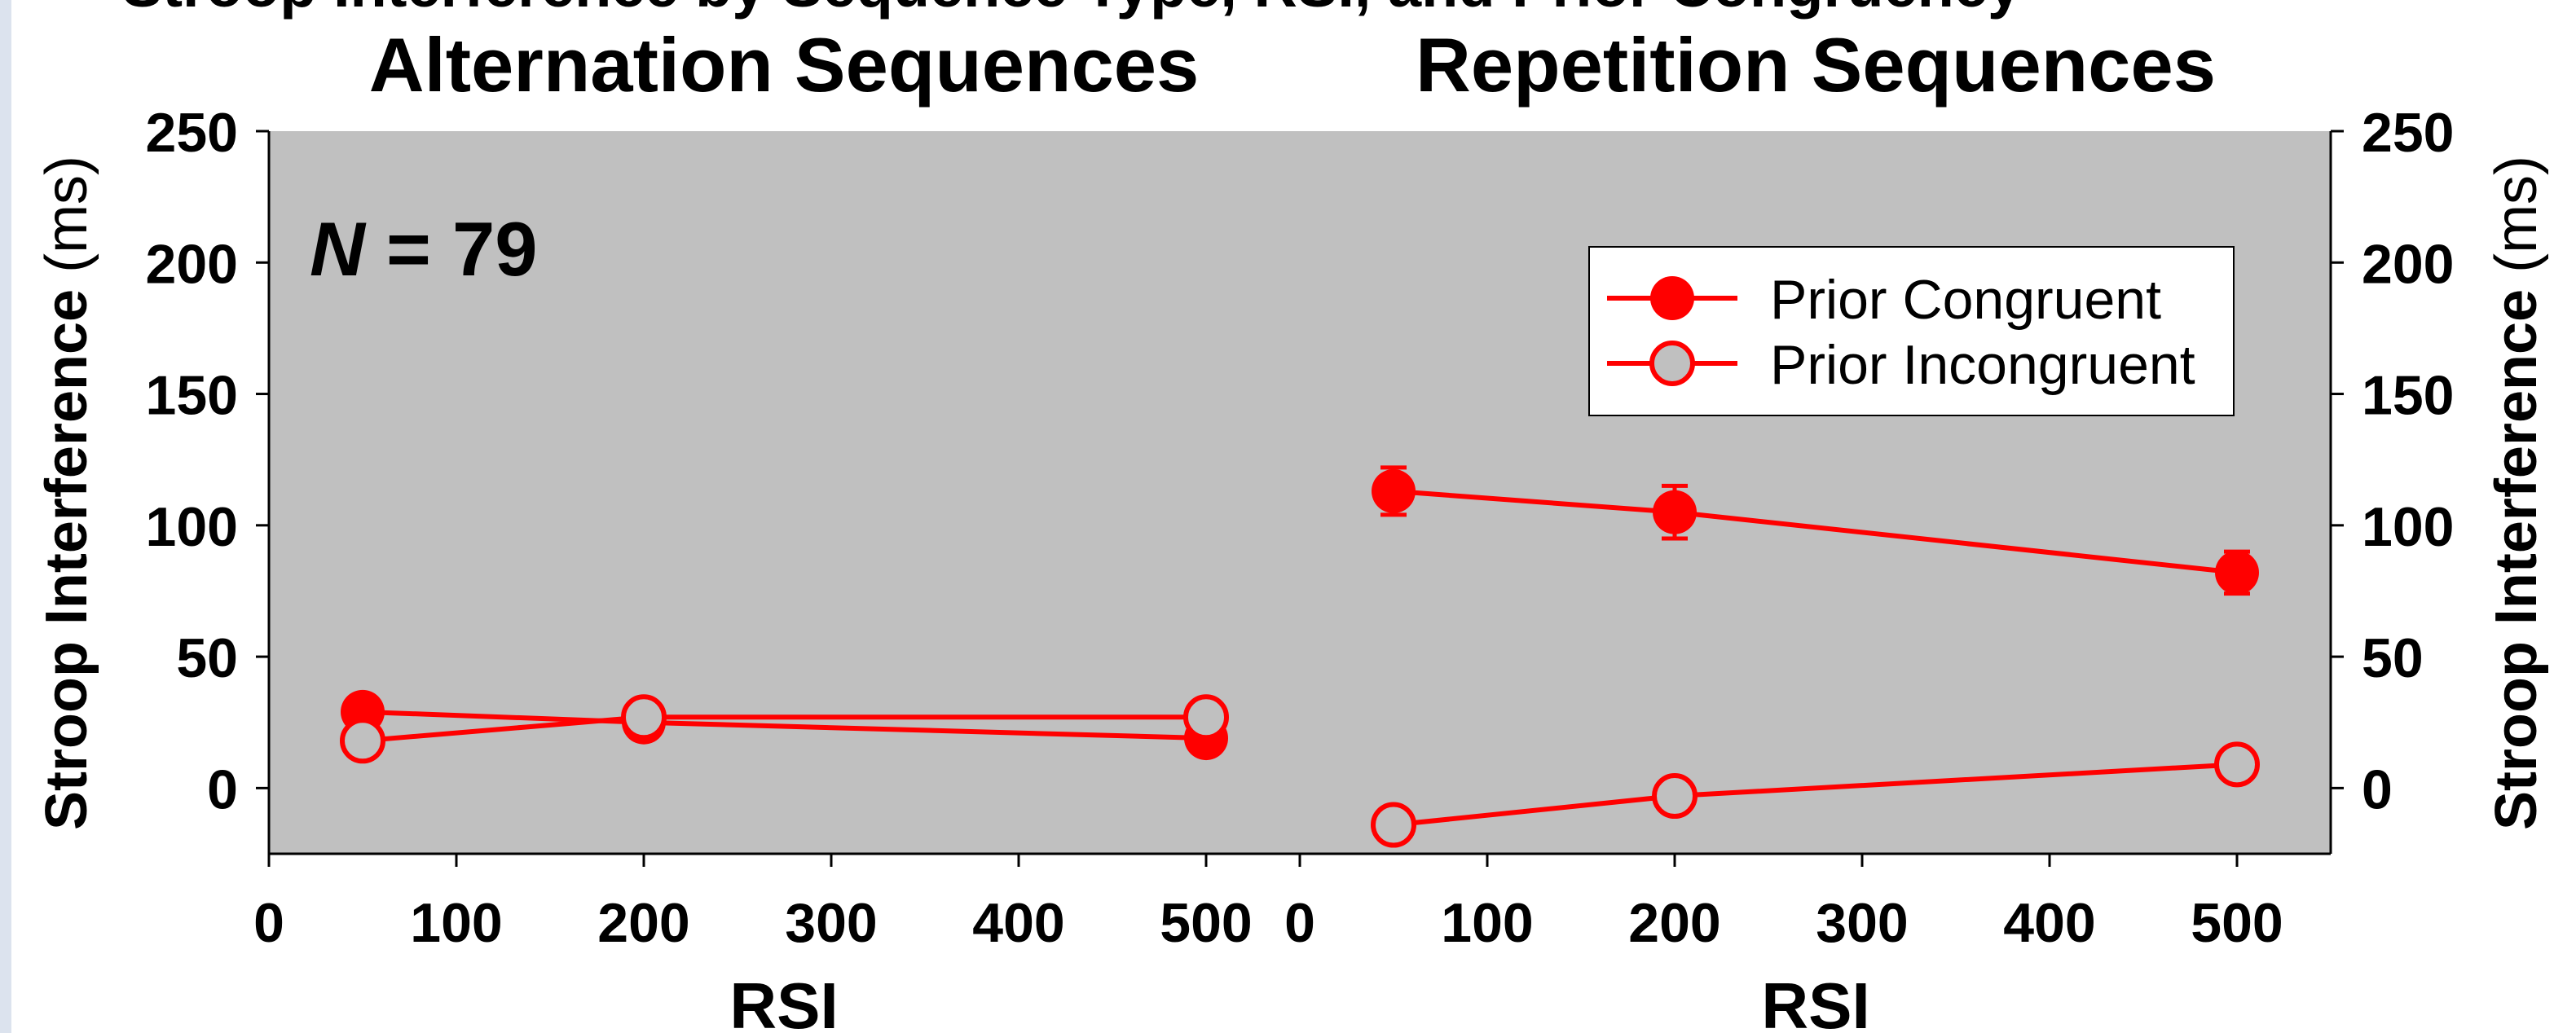 This screenshot has height=1033, width=2576. I want to click on y-tick-label-left: 150, so click(192, 396).